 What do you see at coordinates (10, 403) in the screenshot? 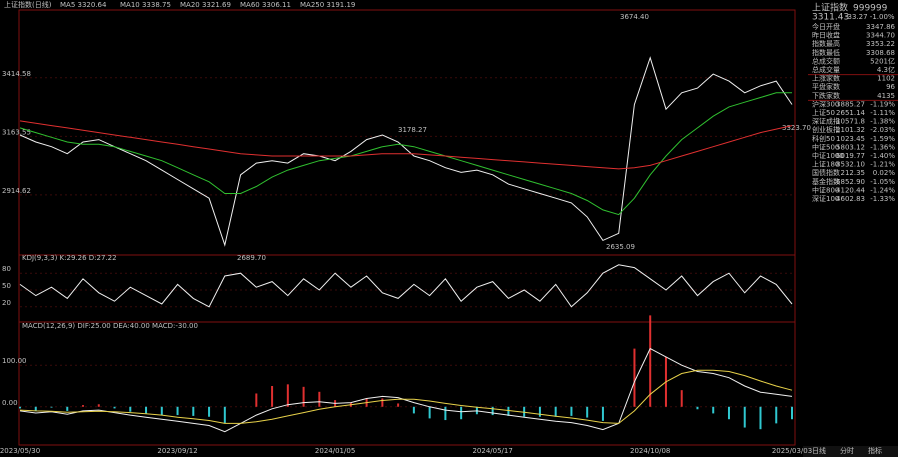
I see `y-tick-label: 0.00` at bounding box center [10, 403].